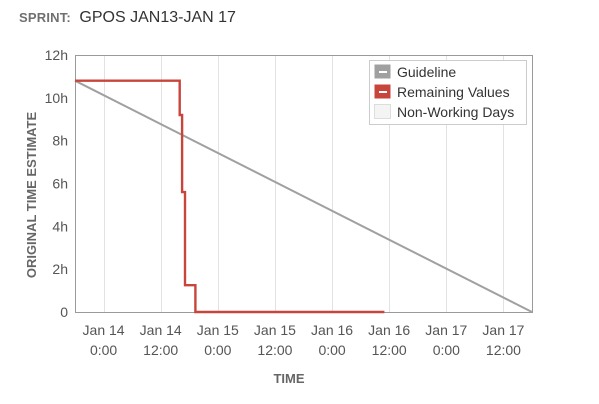  What do you see at coordinates (455, 112) in the screenshot?
I see `legend-label: Non-Working Days` at bounding box center [455, 112].